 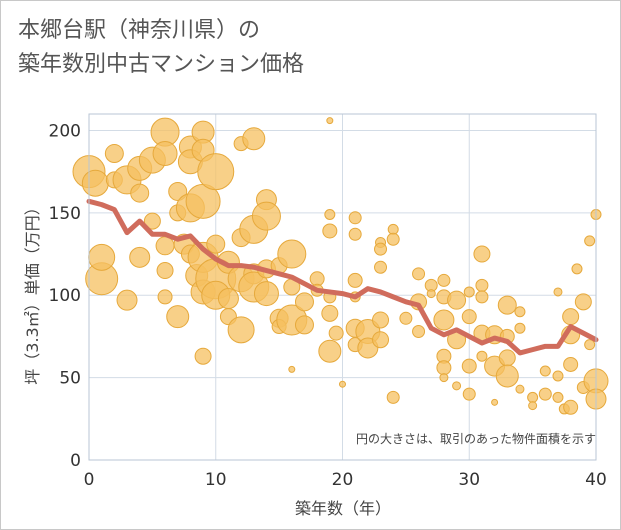 What do you see at coordinates (32, 291) in the screenshot?
I see `y-axis-label: 坪（3.3㎡）単価（万円）` at bounding box center [32, 291].